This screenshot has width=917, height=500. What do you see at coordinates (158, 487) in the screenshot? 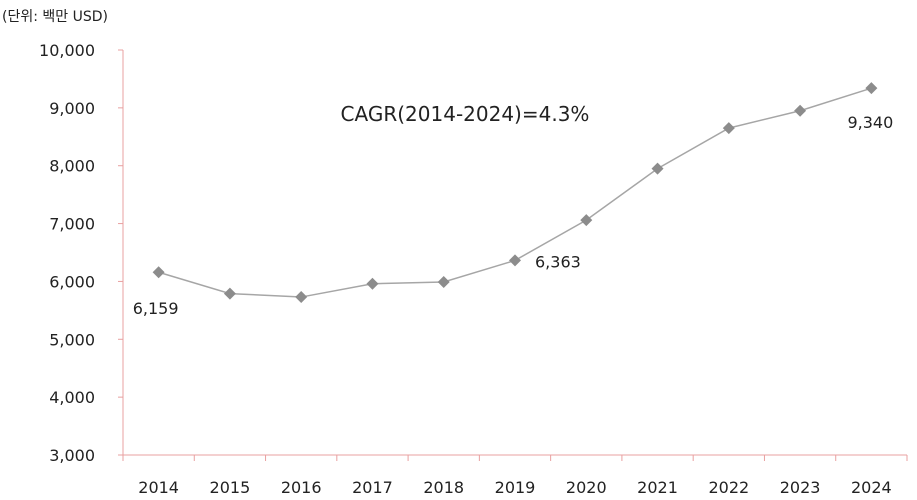
I see `x-tick-label: 2014` at bounding box center [158, 487].